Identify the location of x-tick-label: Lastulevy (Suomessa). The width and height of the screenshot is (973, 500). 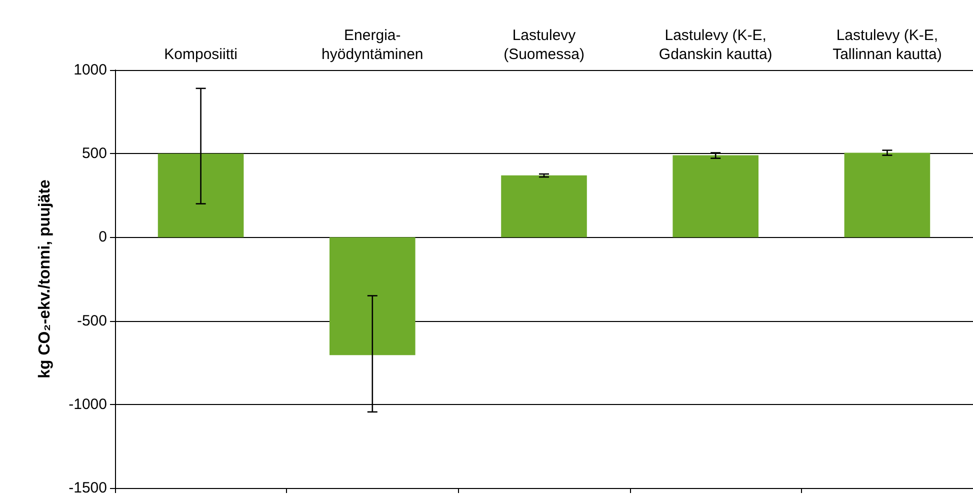
(544, 45).